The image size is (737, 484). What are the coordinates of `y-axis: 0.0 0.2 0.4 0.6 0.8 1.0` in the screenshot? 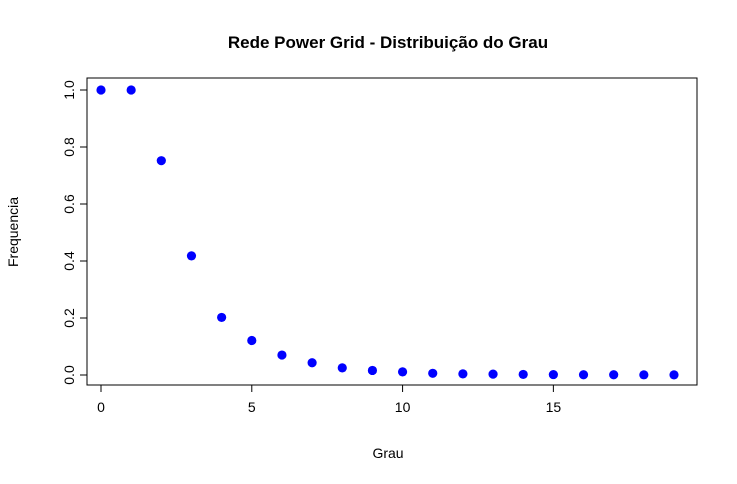 It's located at (74, 232).